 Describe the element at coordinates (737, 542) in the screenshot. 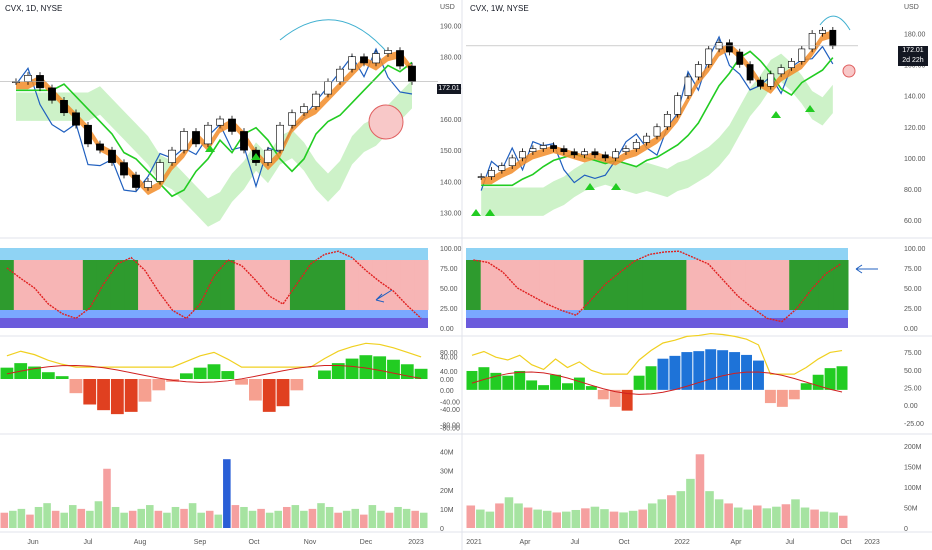

I see `right-xtick: Apr` at that location.